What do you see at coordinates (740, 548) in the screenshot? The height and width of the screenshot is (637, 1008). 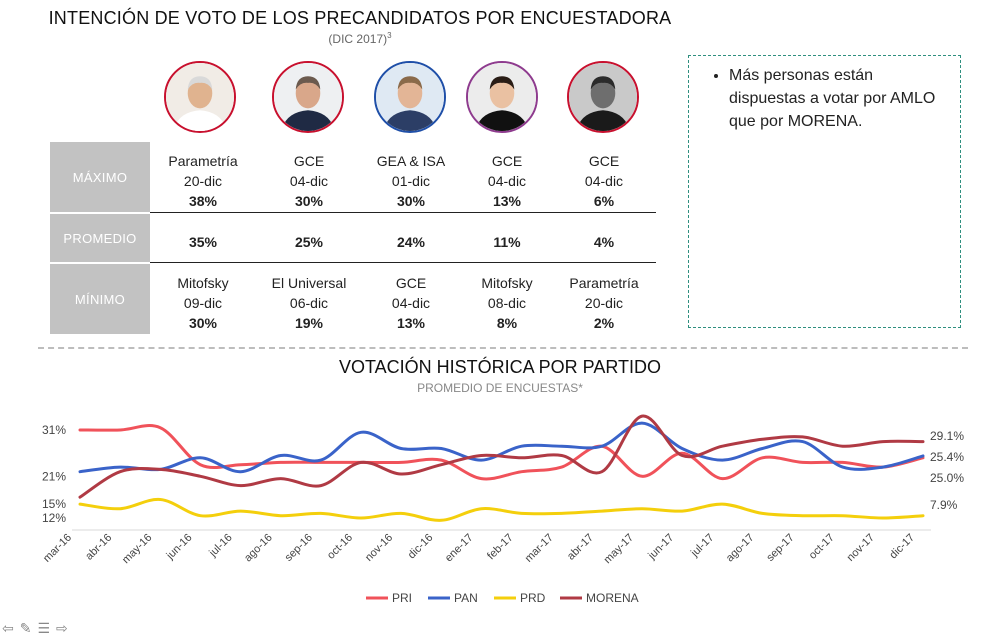 I see `x-tick-label: ago-17` at bounding box center [740, 548].